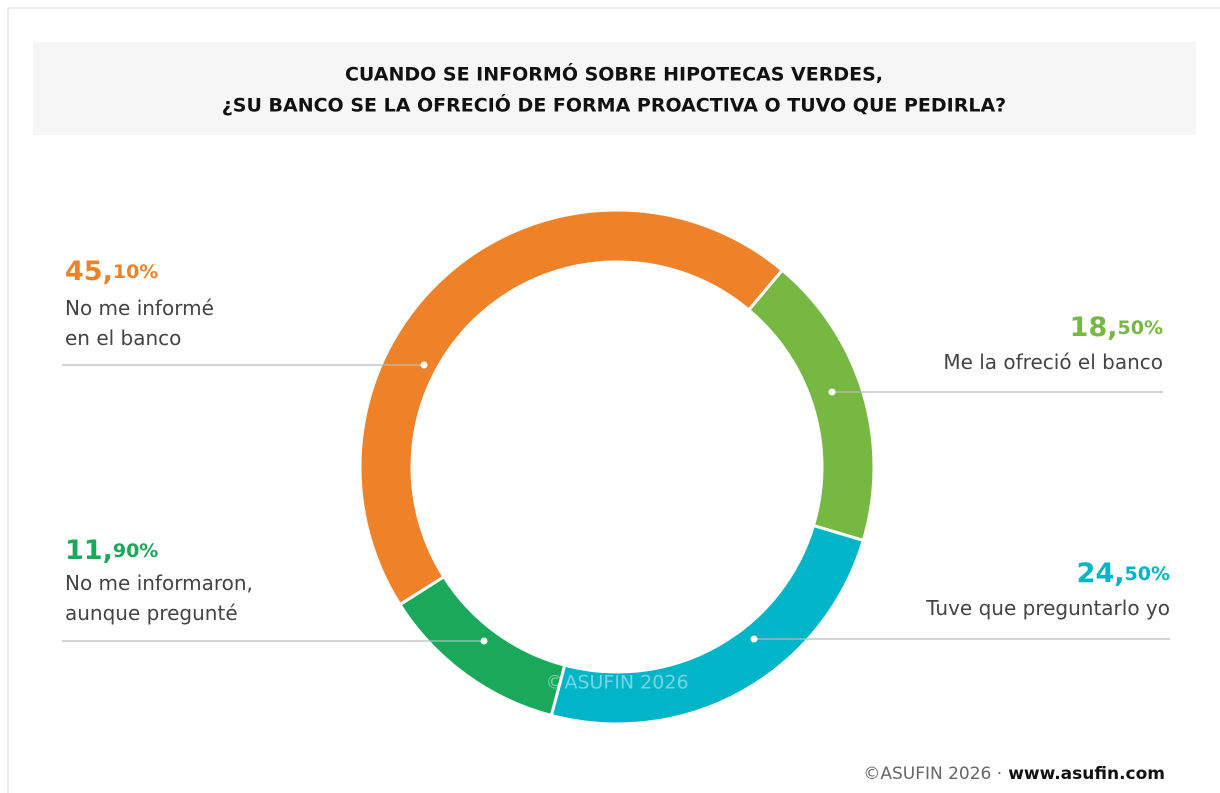  I want to click on category-line: No me informaron,, so click(159, 583).